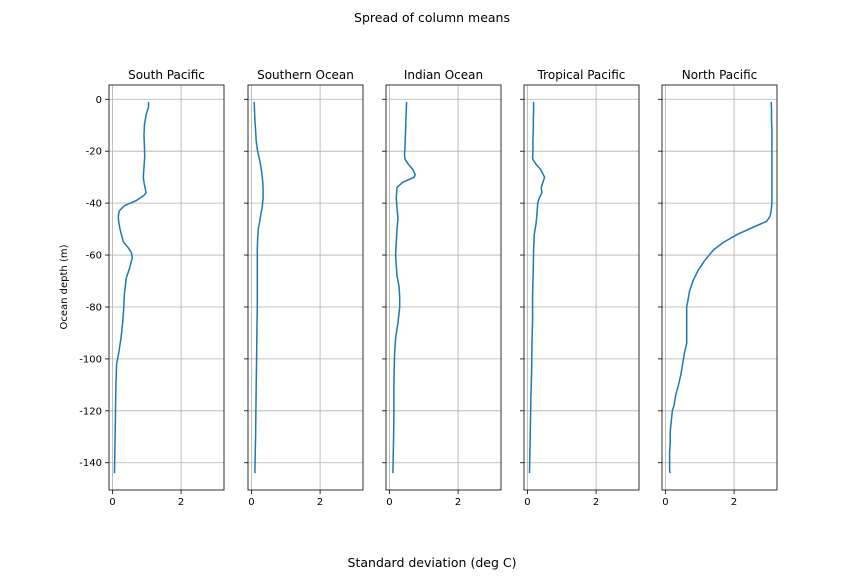 Image resolution: width=864 pixels, height=576 pixels. I want to click on y-tick-label: -20, so click(94, 152).